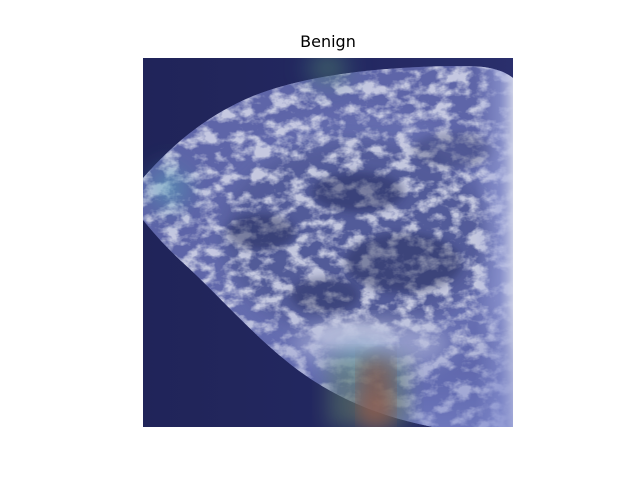 Image resolution: width=640 pixels, height=480 pixels. Describe the element at coordinates (328, 41) in the screenshot. I see `figure-title: Benign` at that location.